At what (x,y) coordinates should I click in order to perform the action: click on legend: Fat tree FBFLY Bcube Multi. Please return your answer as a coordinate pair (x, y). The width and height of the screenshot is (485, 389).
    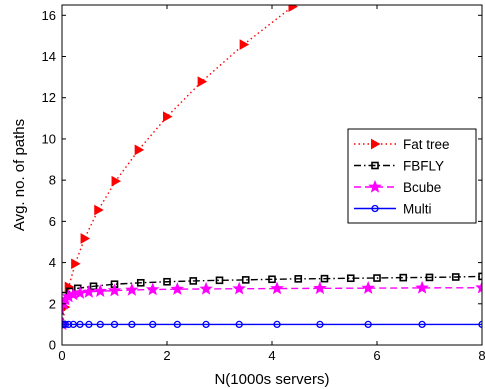
    Looking at the image, I should click on (412, 176).